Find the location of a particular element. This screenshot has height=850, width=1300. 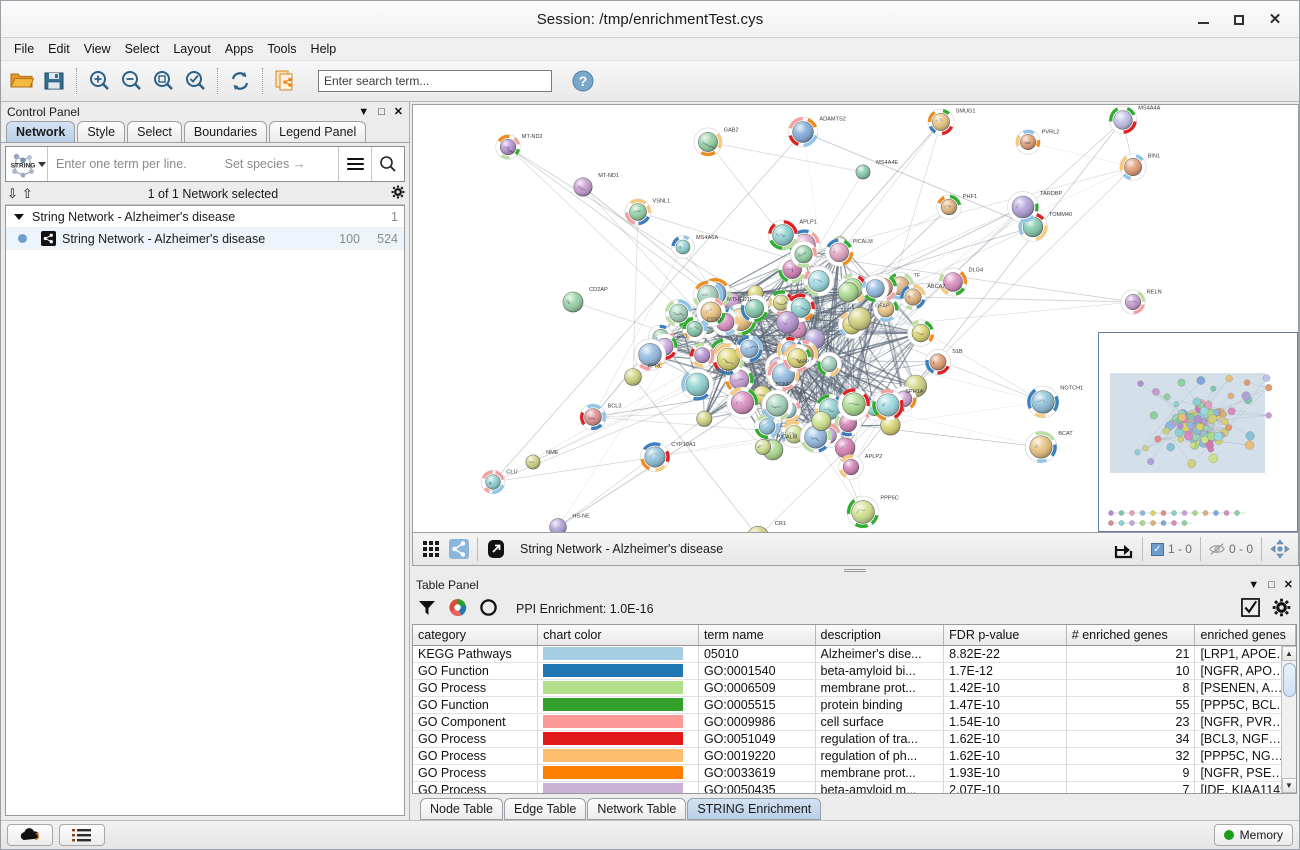

cell-term-name: 05010 is located at coordinates (757, 654).